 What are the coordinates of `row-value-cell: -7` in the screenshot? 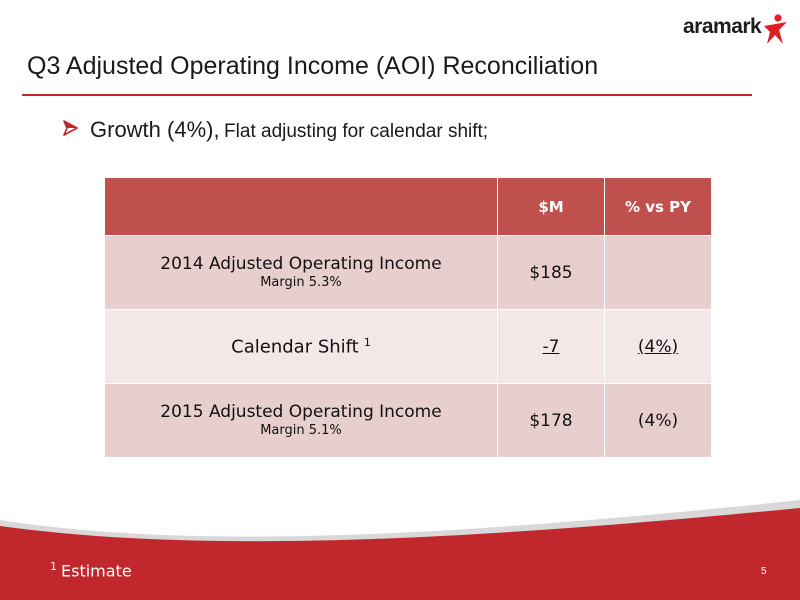 It's located at (551, 346).